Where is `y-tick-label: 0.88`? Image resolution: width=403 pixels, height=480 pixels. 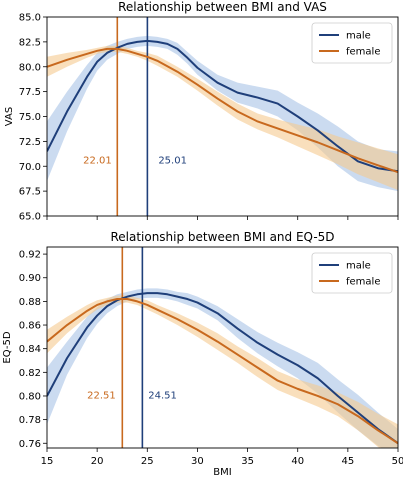
y-tick-label: 0.88 is located at coordinates (30, 302).